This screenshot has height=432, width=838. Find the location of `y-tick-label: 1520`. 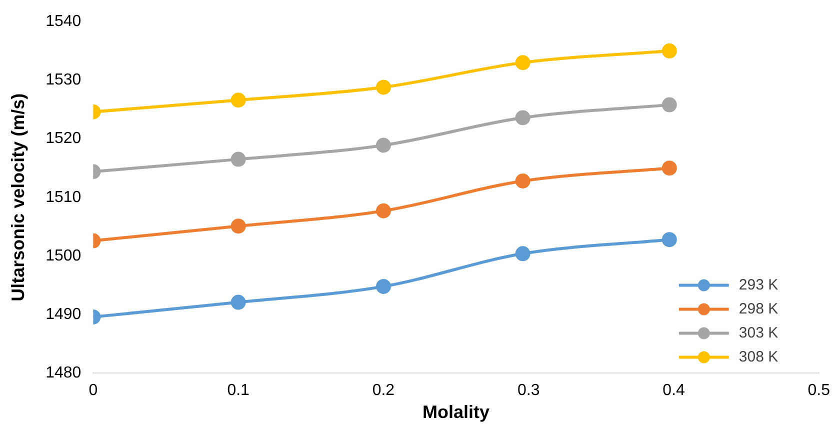

y-tick-label: 1520 is located at coordinates (64, 139).